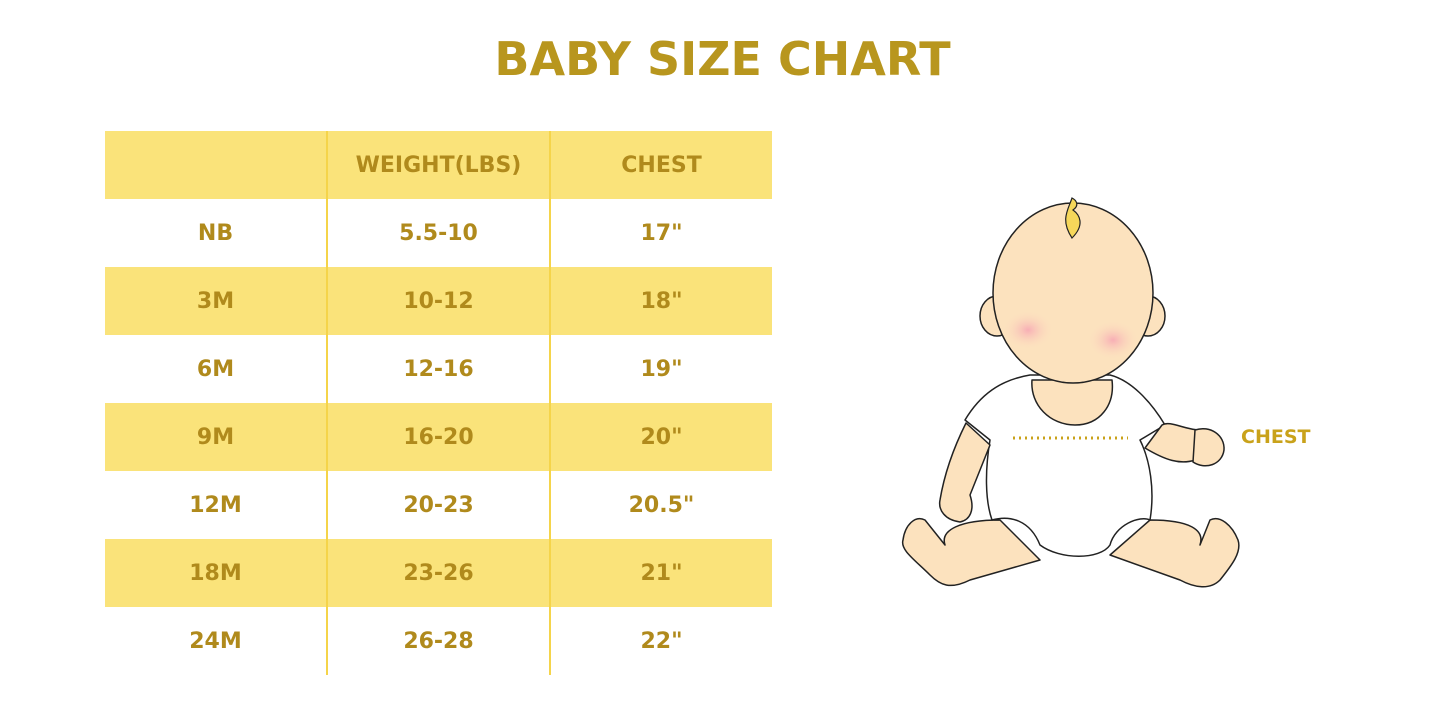 Image resolution: width=1445 pixels, height=723 pixels. I want to click on cell-chest: 21", so click(660, 573).